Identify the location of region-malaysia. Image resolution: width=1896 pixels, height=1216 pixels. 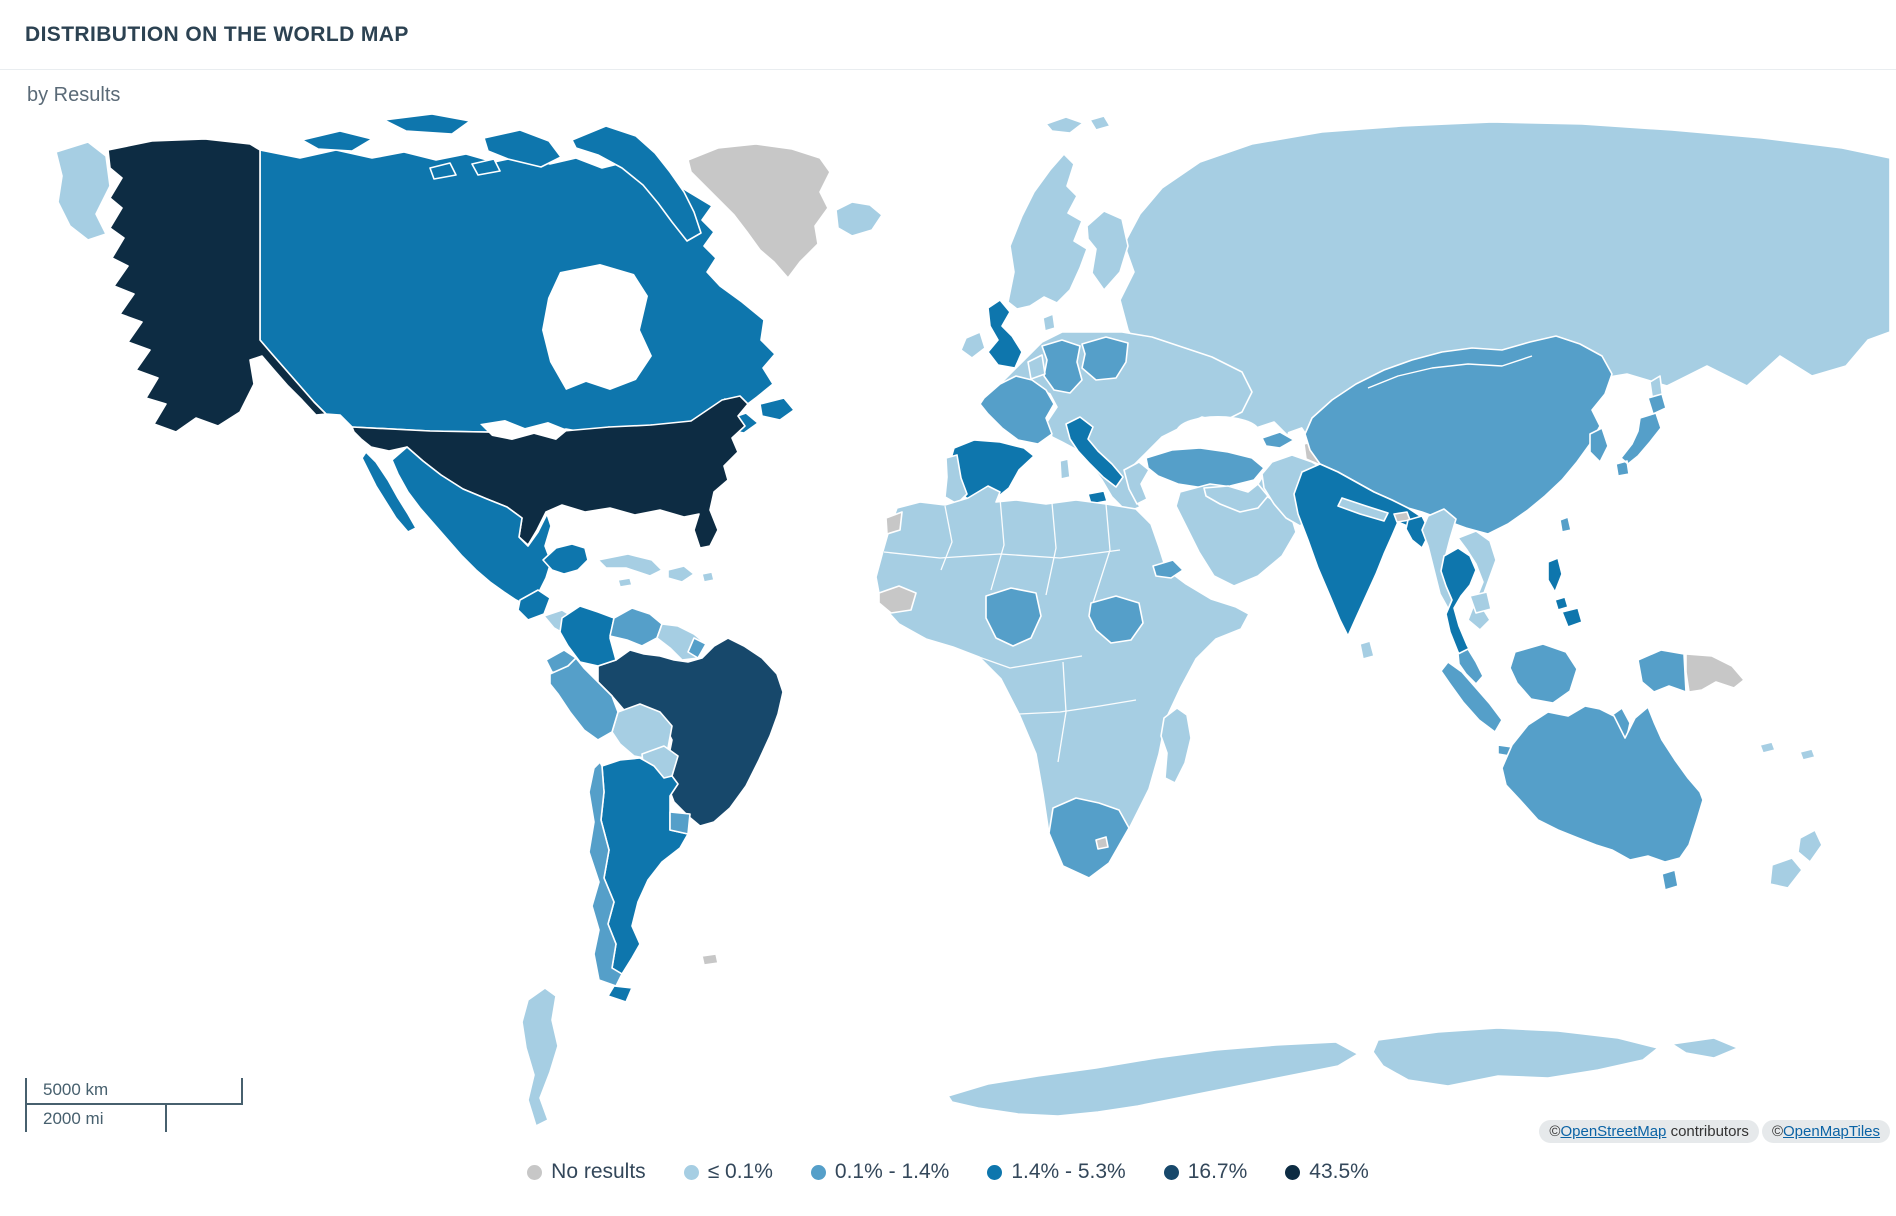
(1470, 666).